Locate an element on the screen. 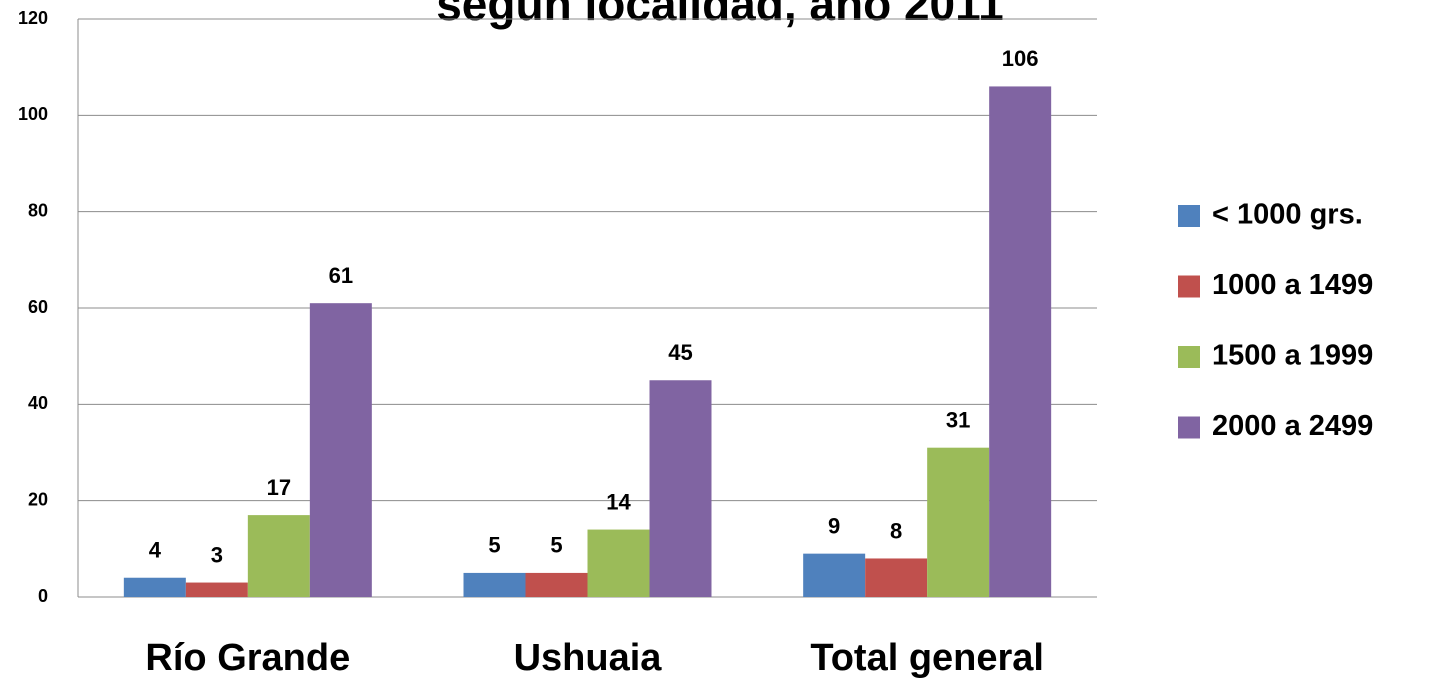  y-tick-label: 100 is located at coordinates (33, 114).